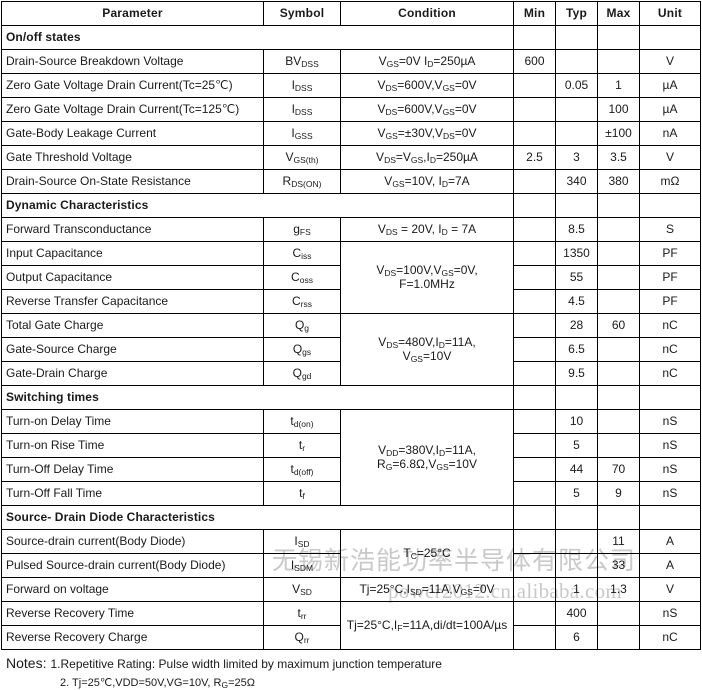 Image resolution: width=702 pixels, height=690 pixels. I want to click on row-unit: PF, so click(670, 253).